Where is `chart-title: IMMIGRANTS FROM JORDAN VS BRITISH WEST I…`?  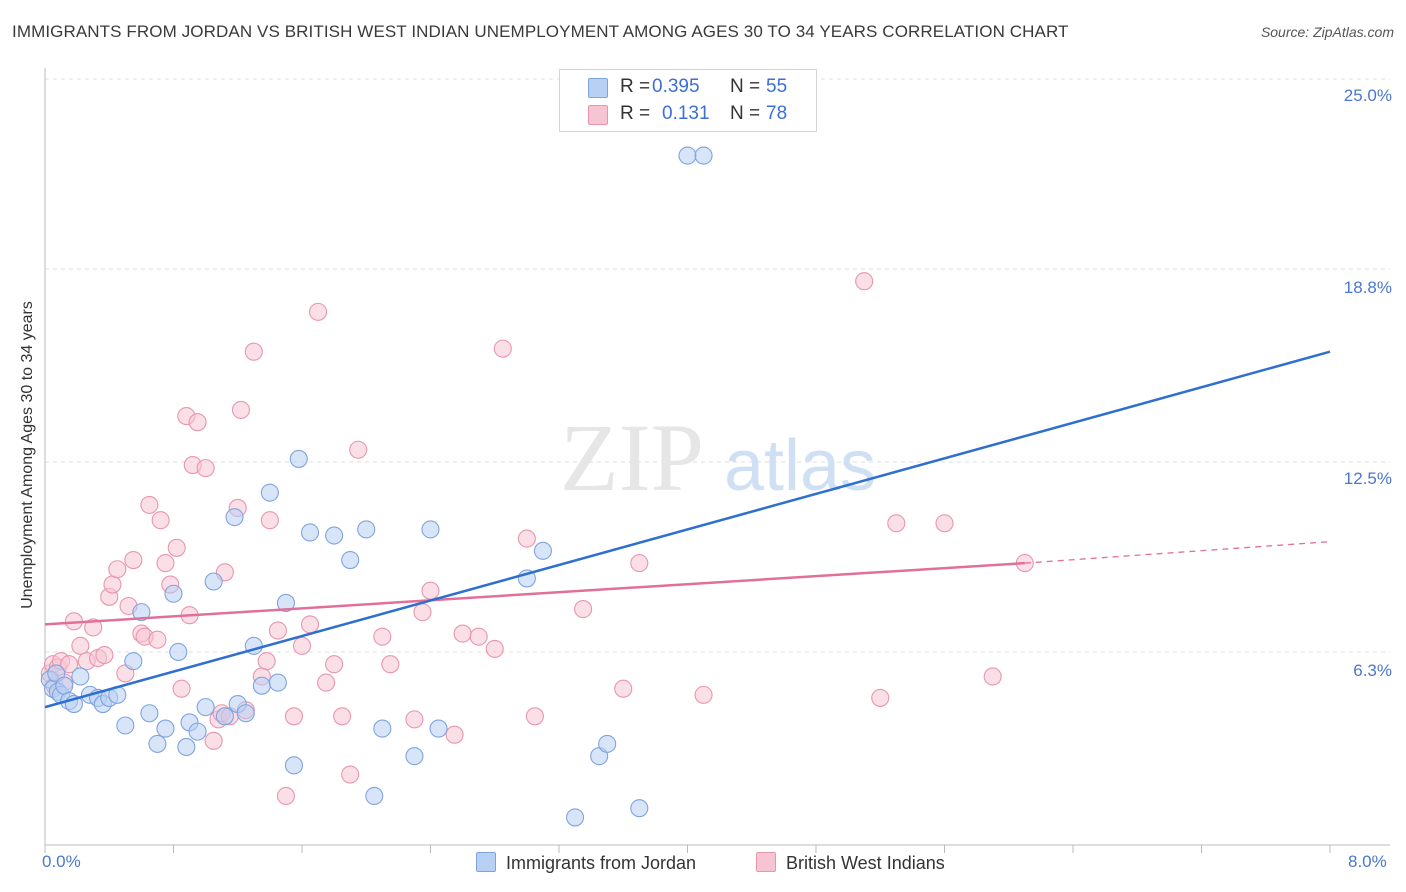 chart-title: IMMIGRANTS FROM JORDAN VS BRITISH WEST I… is located at coordinates (540, 31).